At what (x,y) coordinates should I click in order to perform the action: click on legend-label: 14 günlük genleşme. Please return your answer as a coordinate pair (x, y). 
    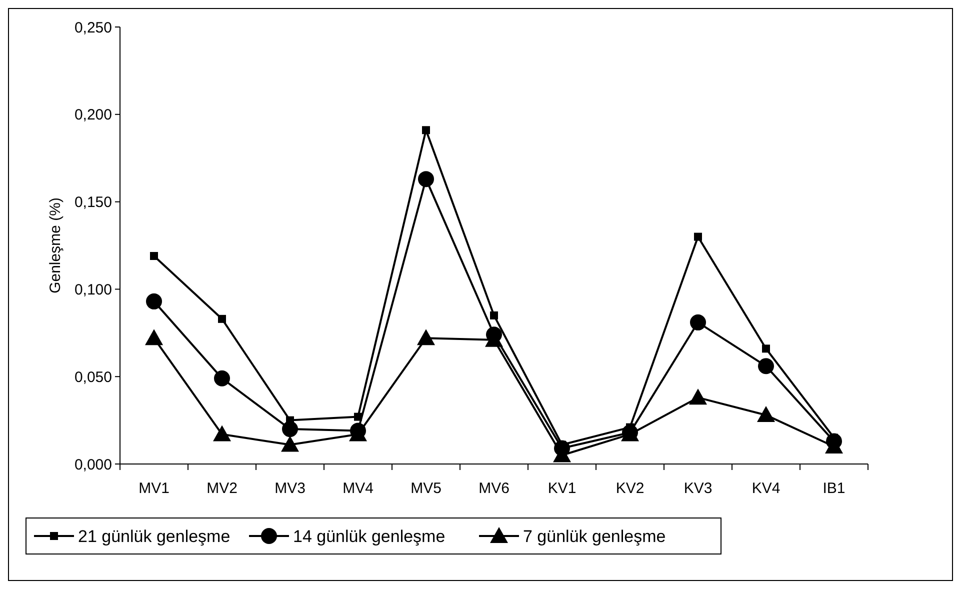
    Looking at the image, I should click on (369, 536).